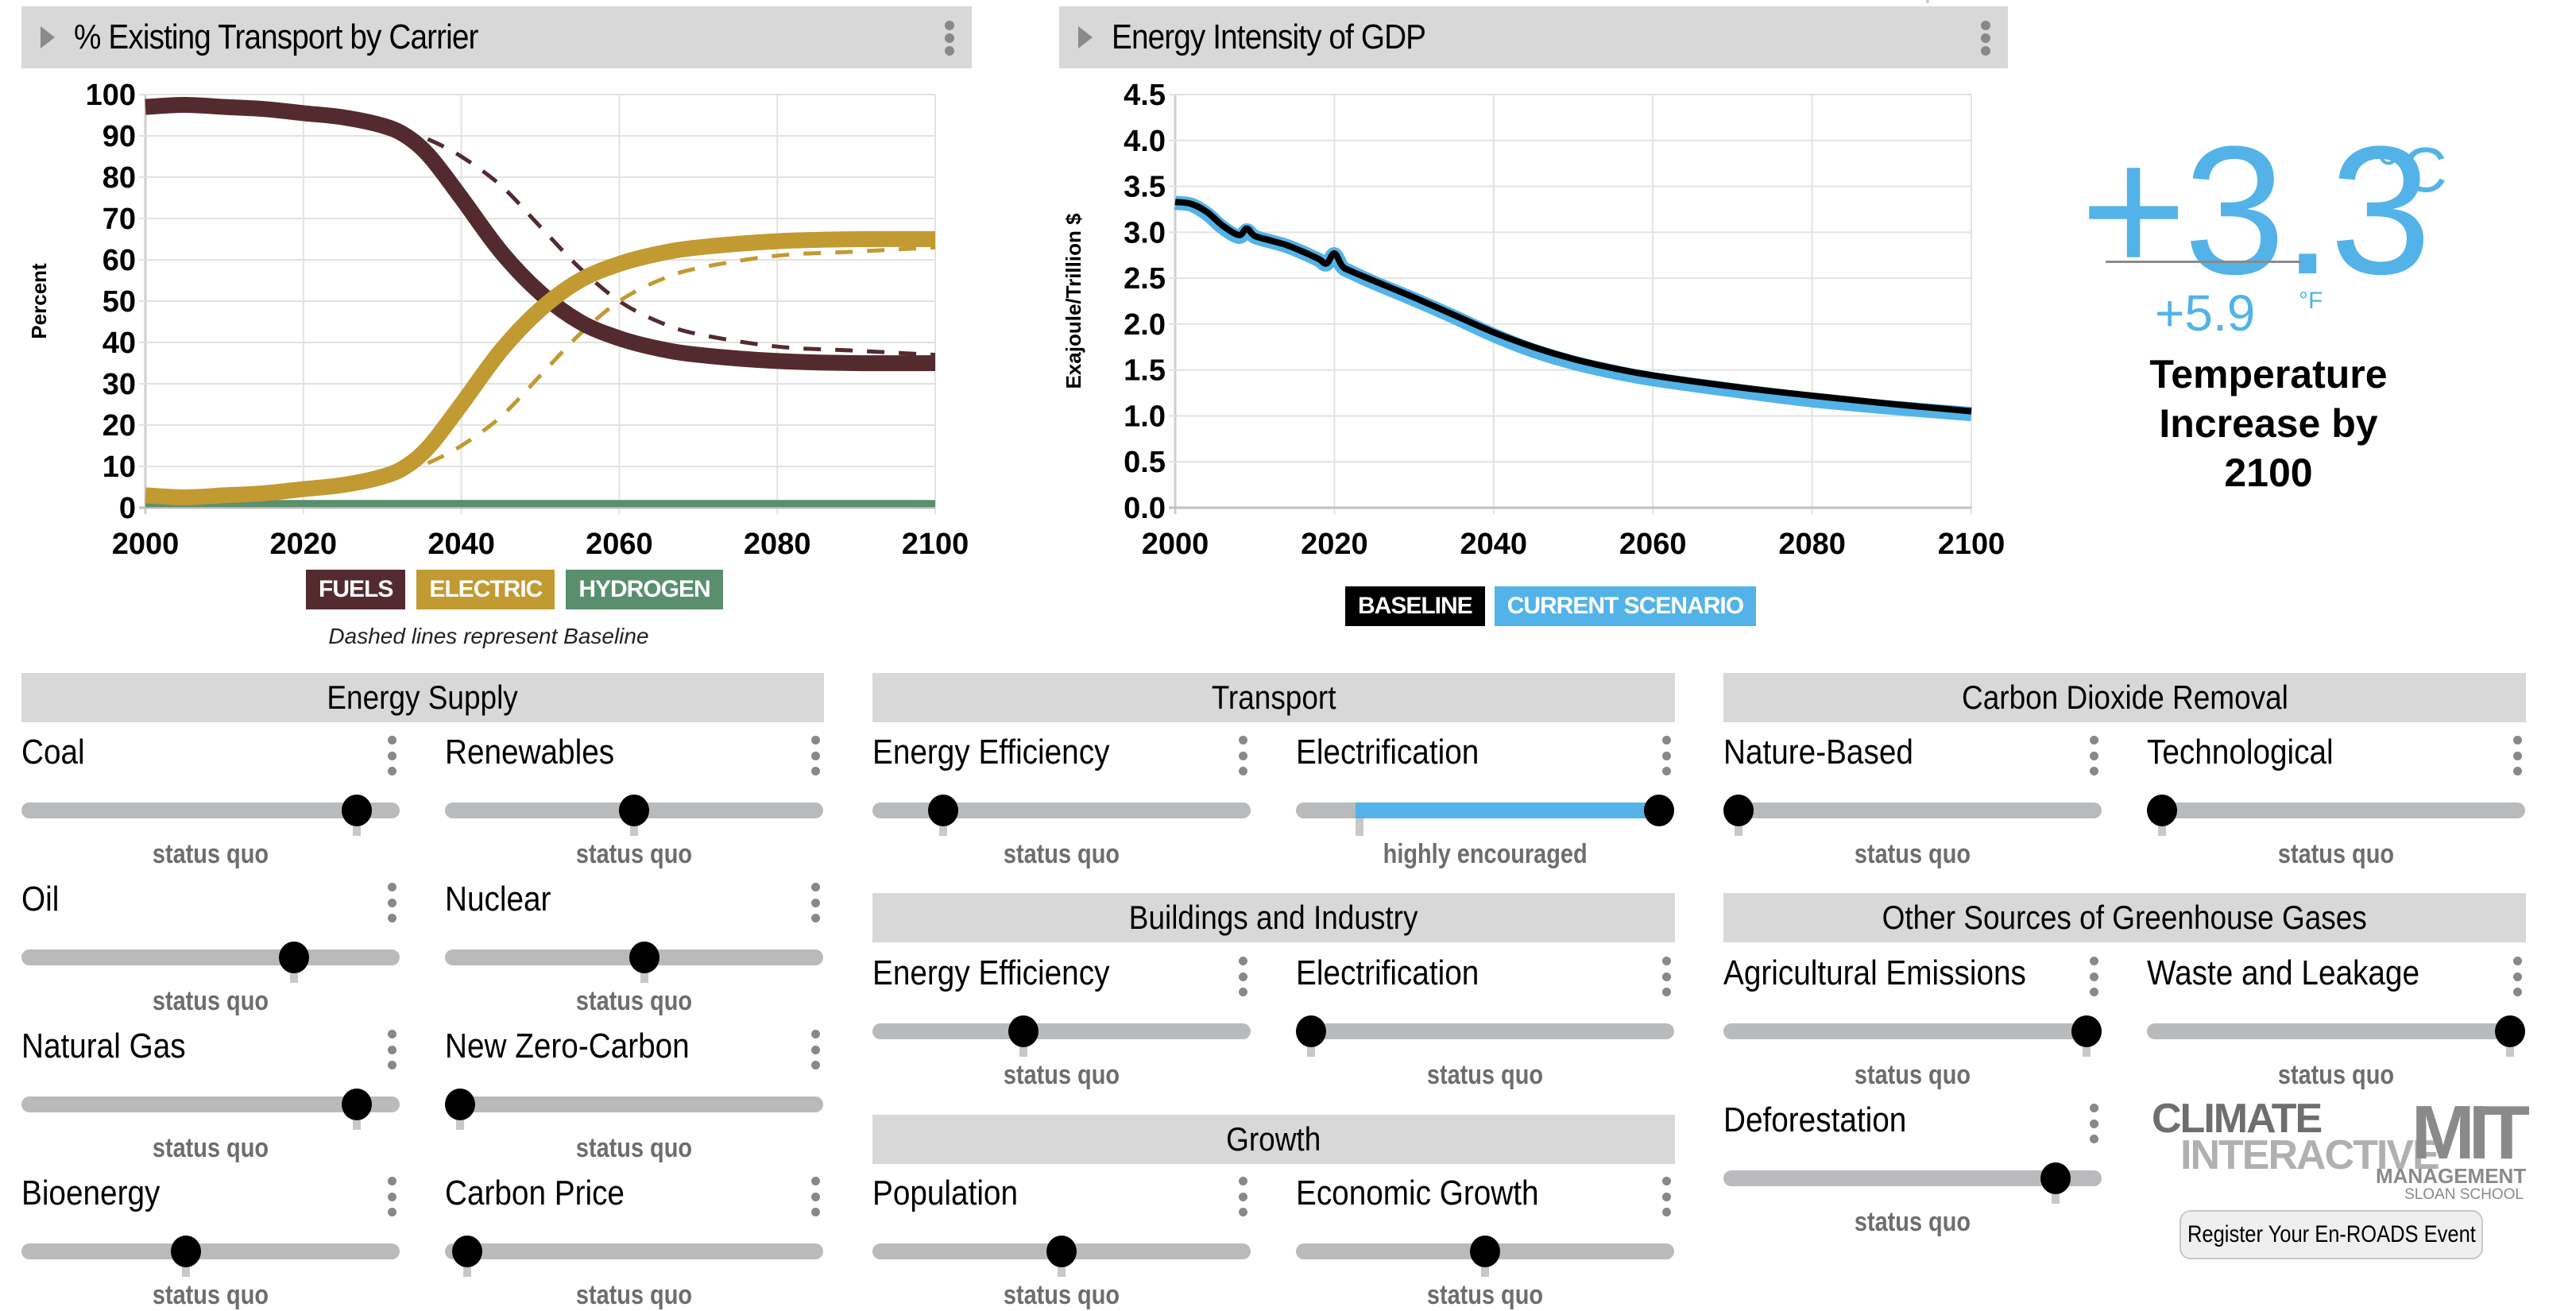 Image resolution: width=2576 pixels, height=1311 pixels. I want to click on gdp-chart-header: Energy Intensity of GDP, so click(1533, 37).